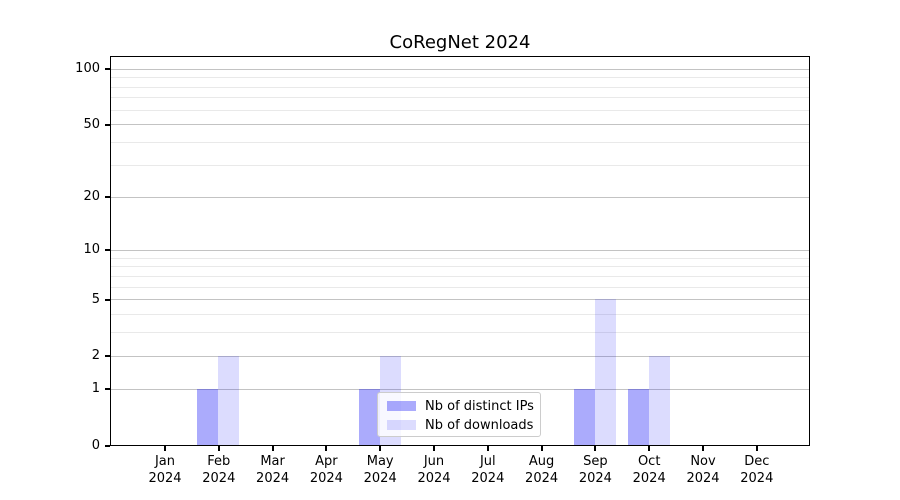  What do you see at coordinates (757, 461) in the screenshot?
I see `x-tick-month: Dec` at bounding box center [757, 461].